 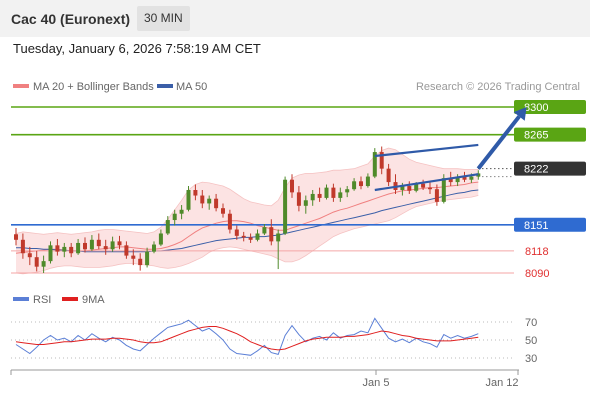 What do you see at coordinates (536, 170) in the screenshot?
I see `level-label-8222: 8222` at bounding box center [536, 170].